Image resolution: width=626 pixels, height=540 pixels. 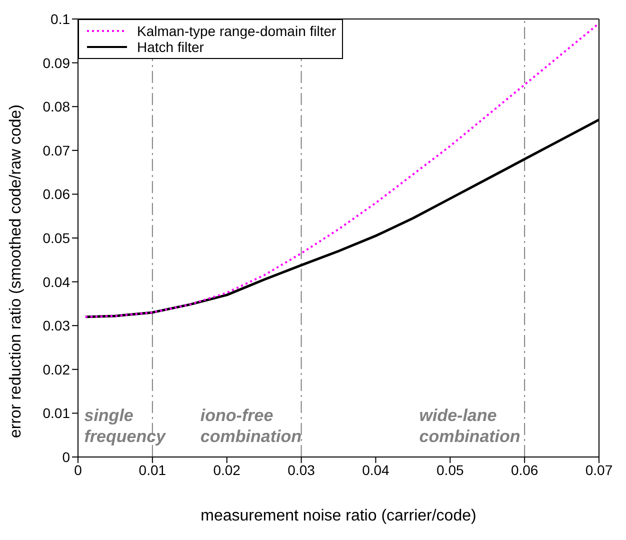 What do you see at coordinates (125, 426) in the screenshot?
I see `annotation: single frequency` at bounding box center [125, 426].